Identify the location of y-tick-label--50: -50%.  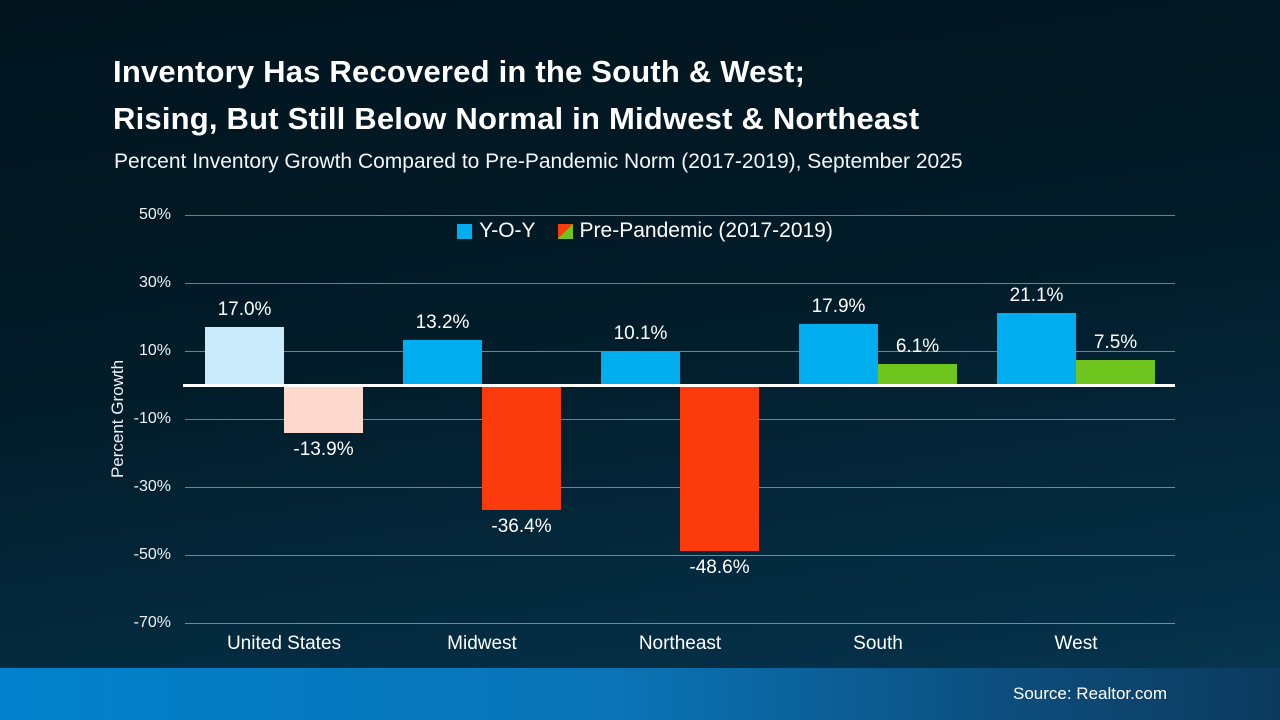
(152, 554).